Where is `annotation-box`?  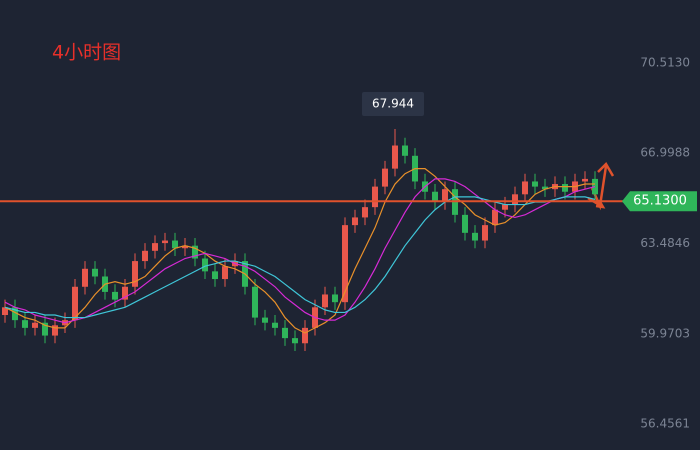 annotation-box is located at coordinates (393, 103).